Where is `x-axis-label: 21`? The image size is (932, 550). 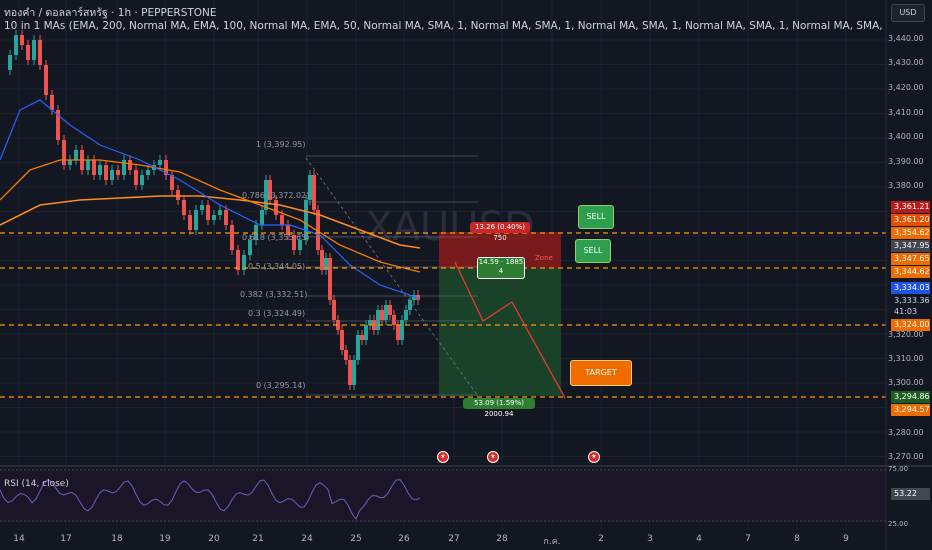 x-axis-label: 21 is located at coordinates (258, 539).